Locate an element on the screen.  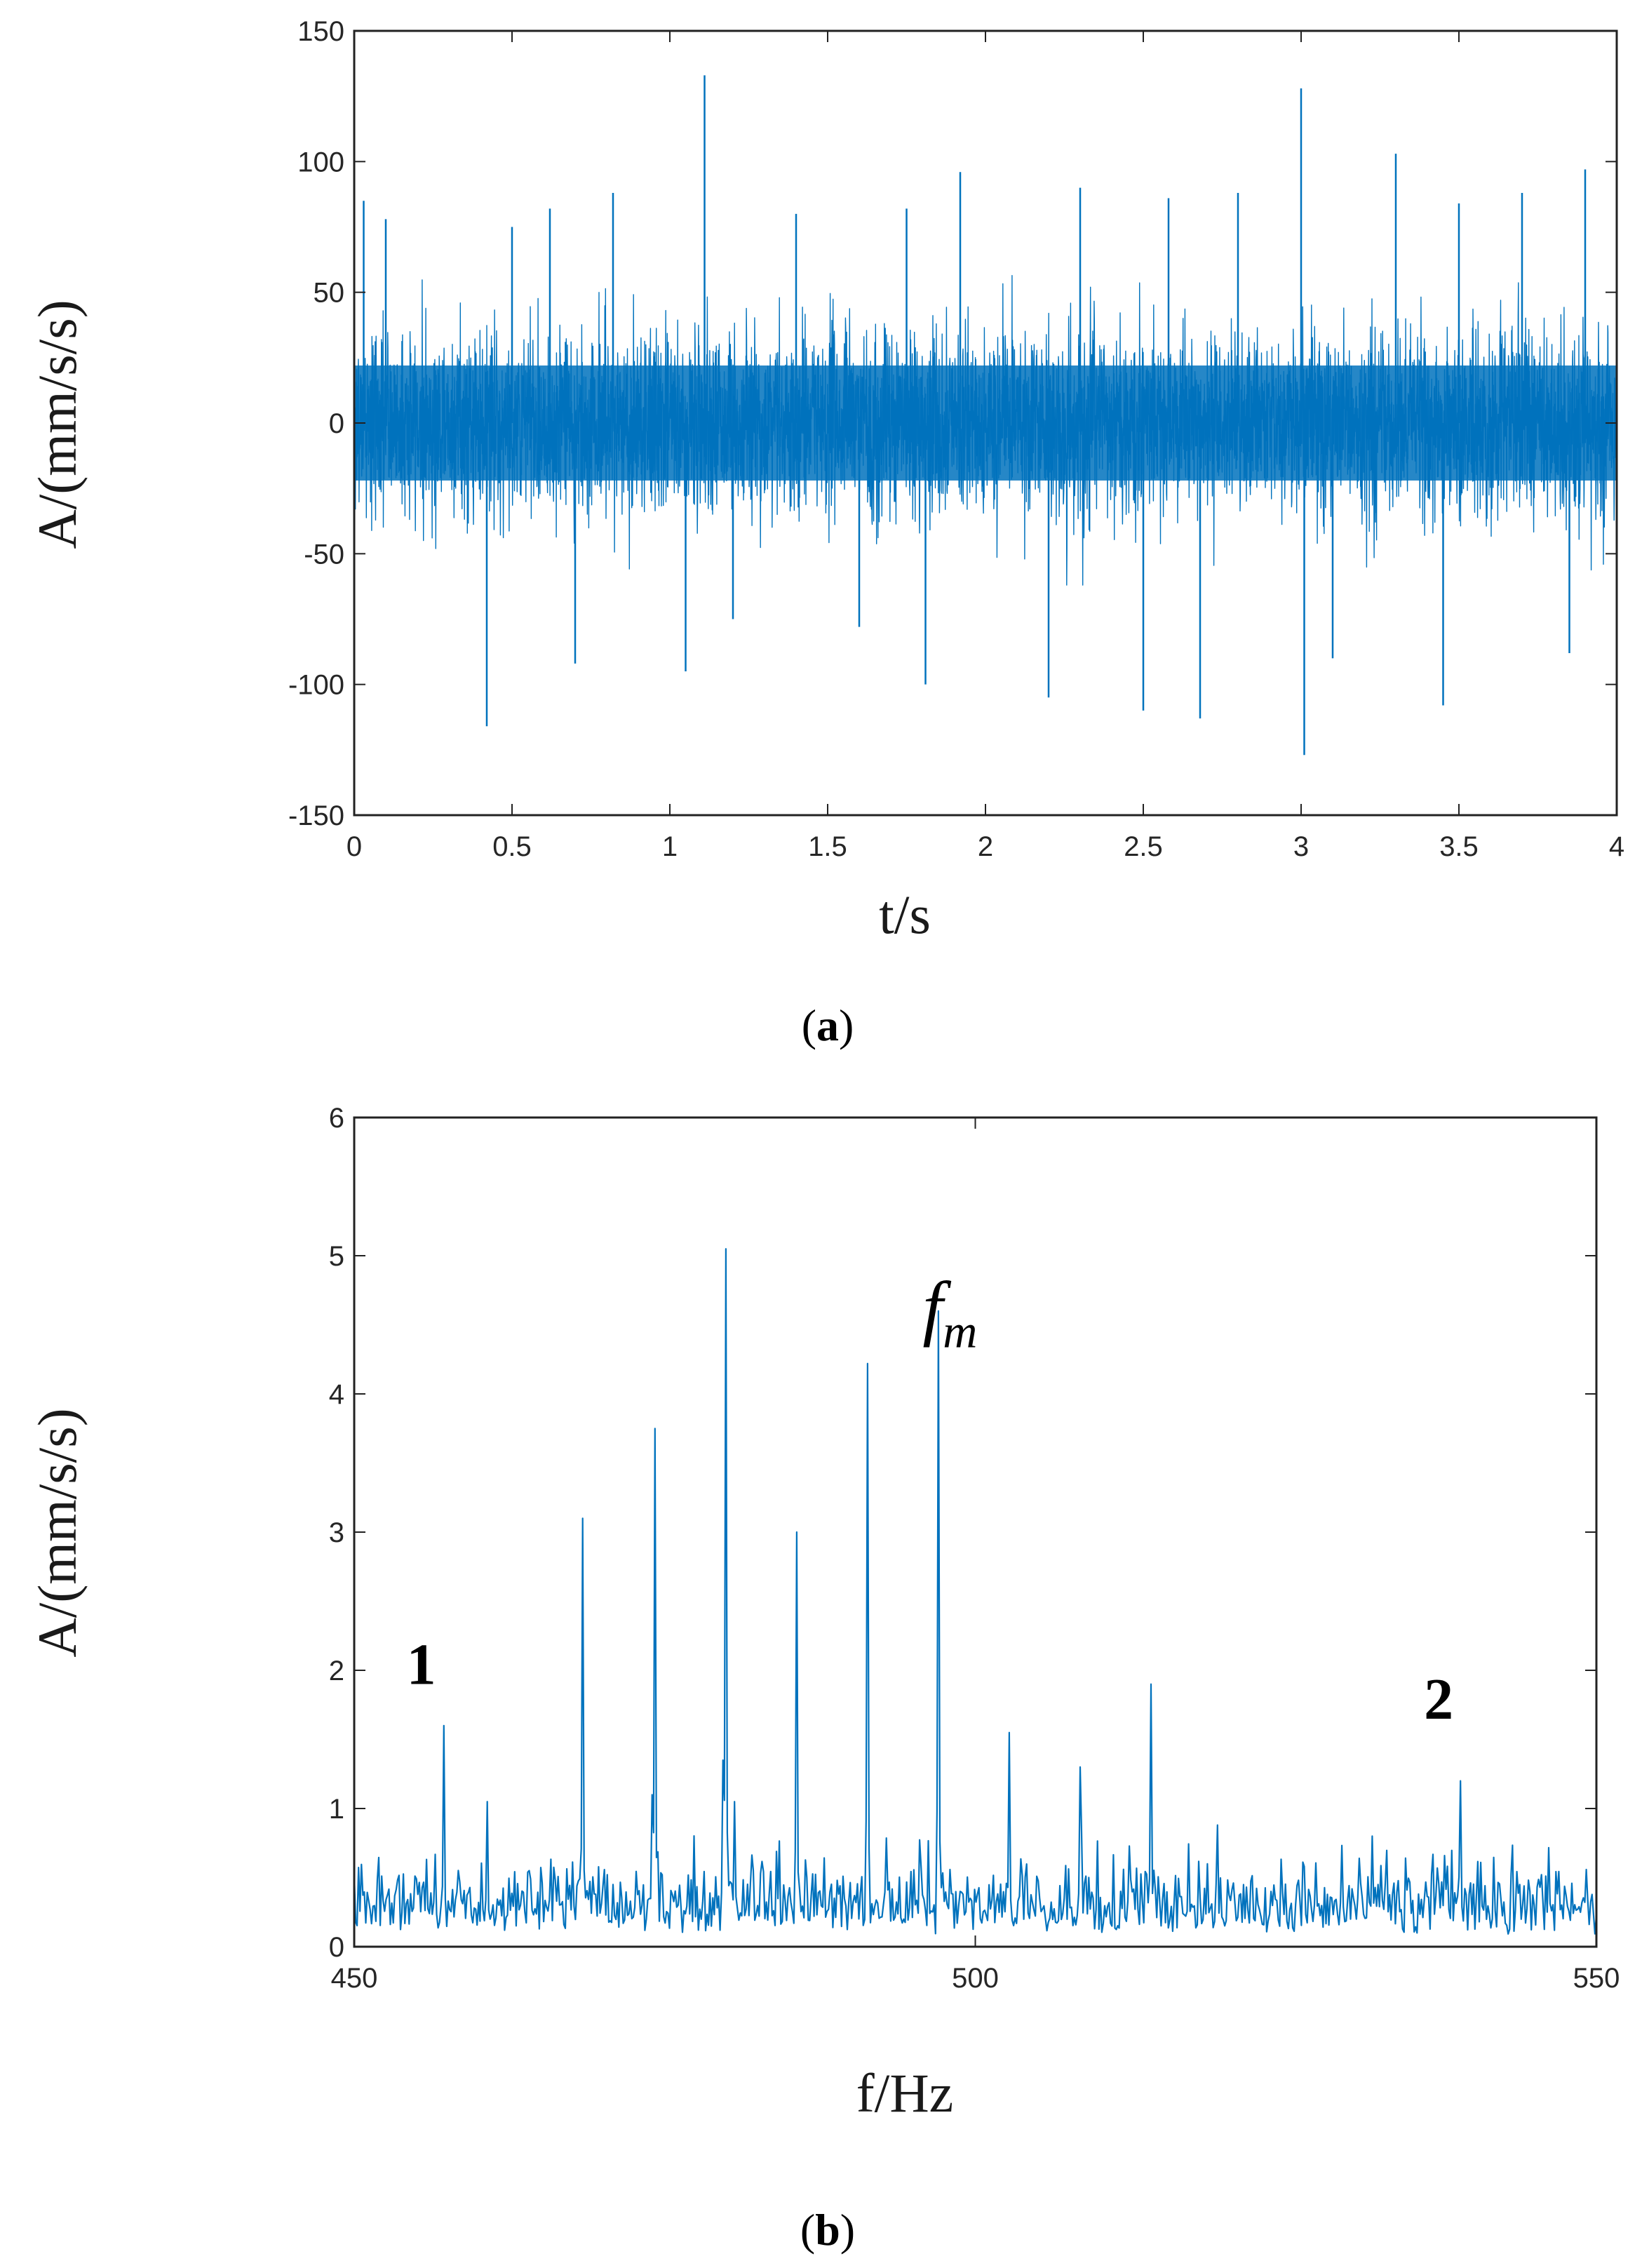
y-tick-label: -50 is located at coordinates (324, 554).